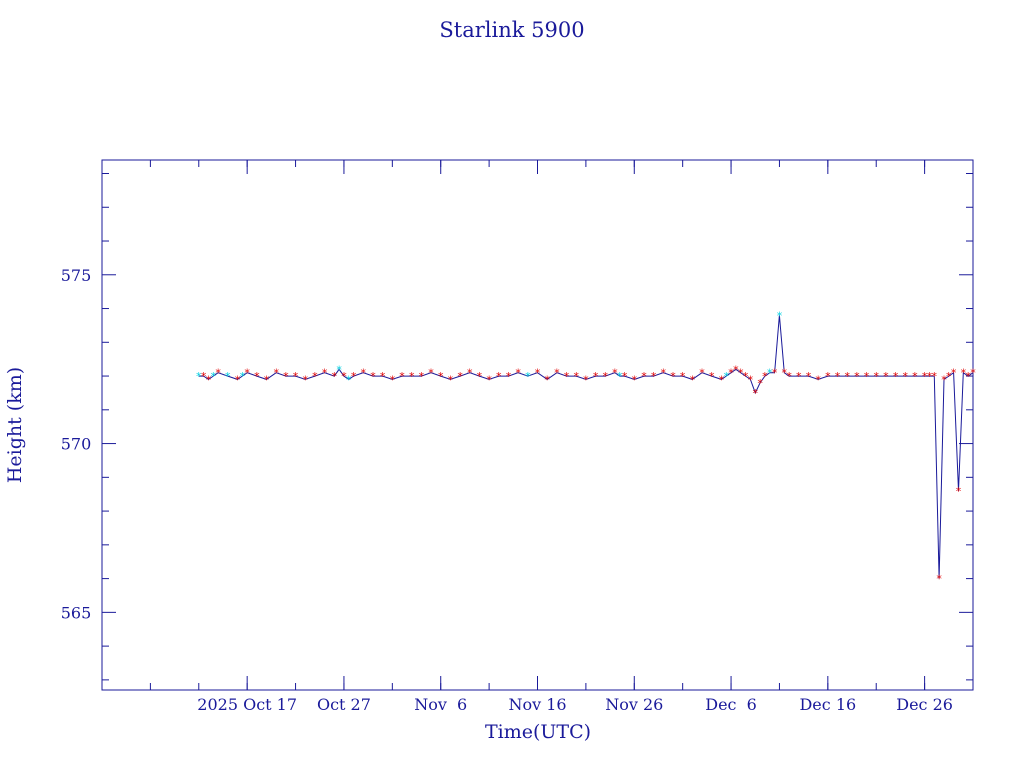 Image resolution: width=1024 pixels, height=768 pixels. What do you see at coordinates (344, 704) in the screenshot?
I see `x-tick-label: Oct 27` at bounding box center [344, 704].